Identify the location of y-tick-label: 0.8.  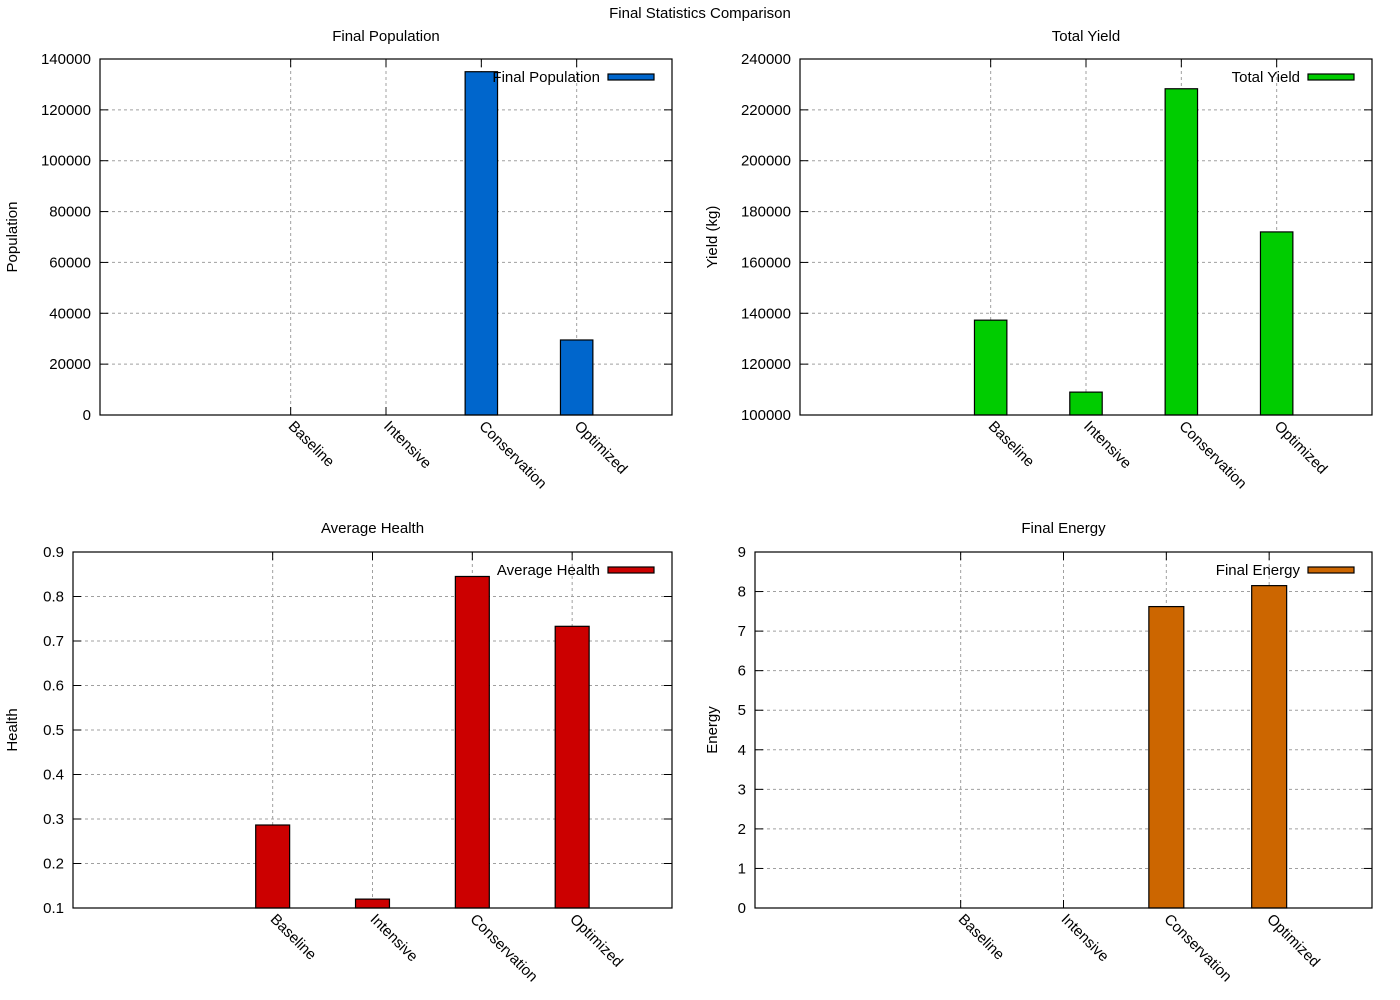
(53, 597).